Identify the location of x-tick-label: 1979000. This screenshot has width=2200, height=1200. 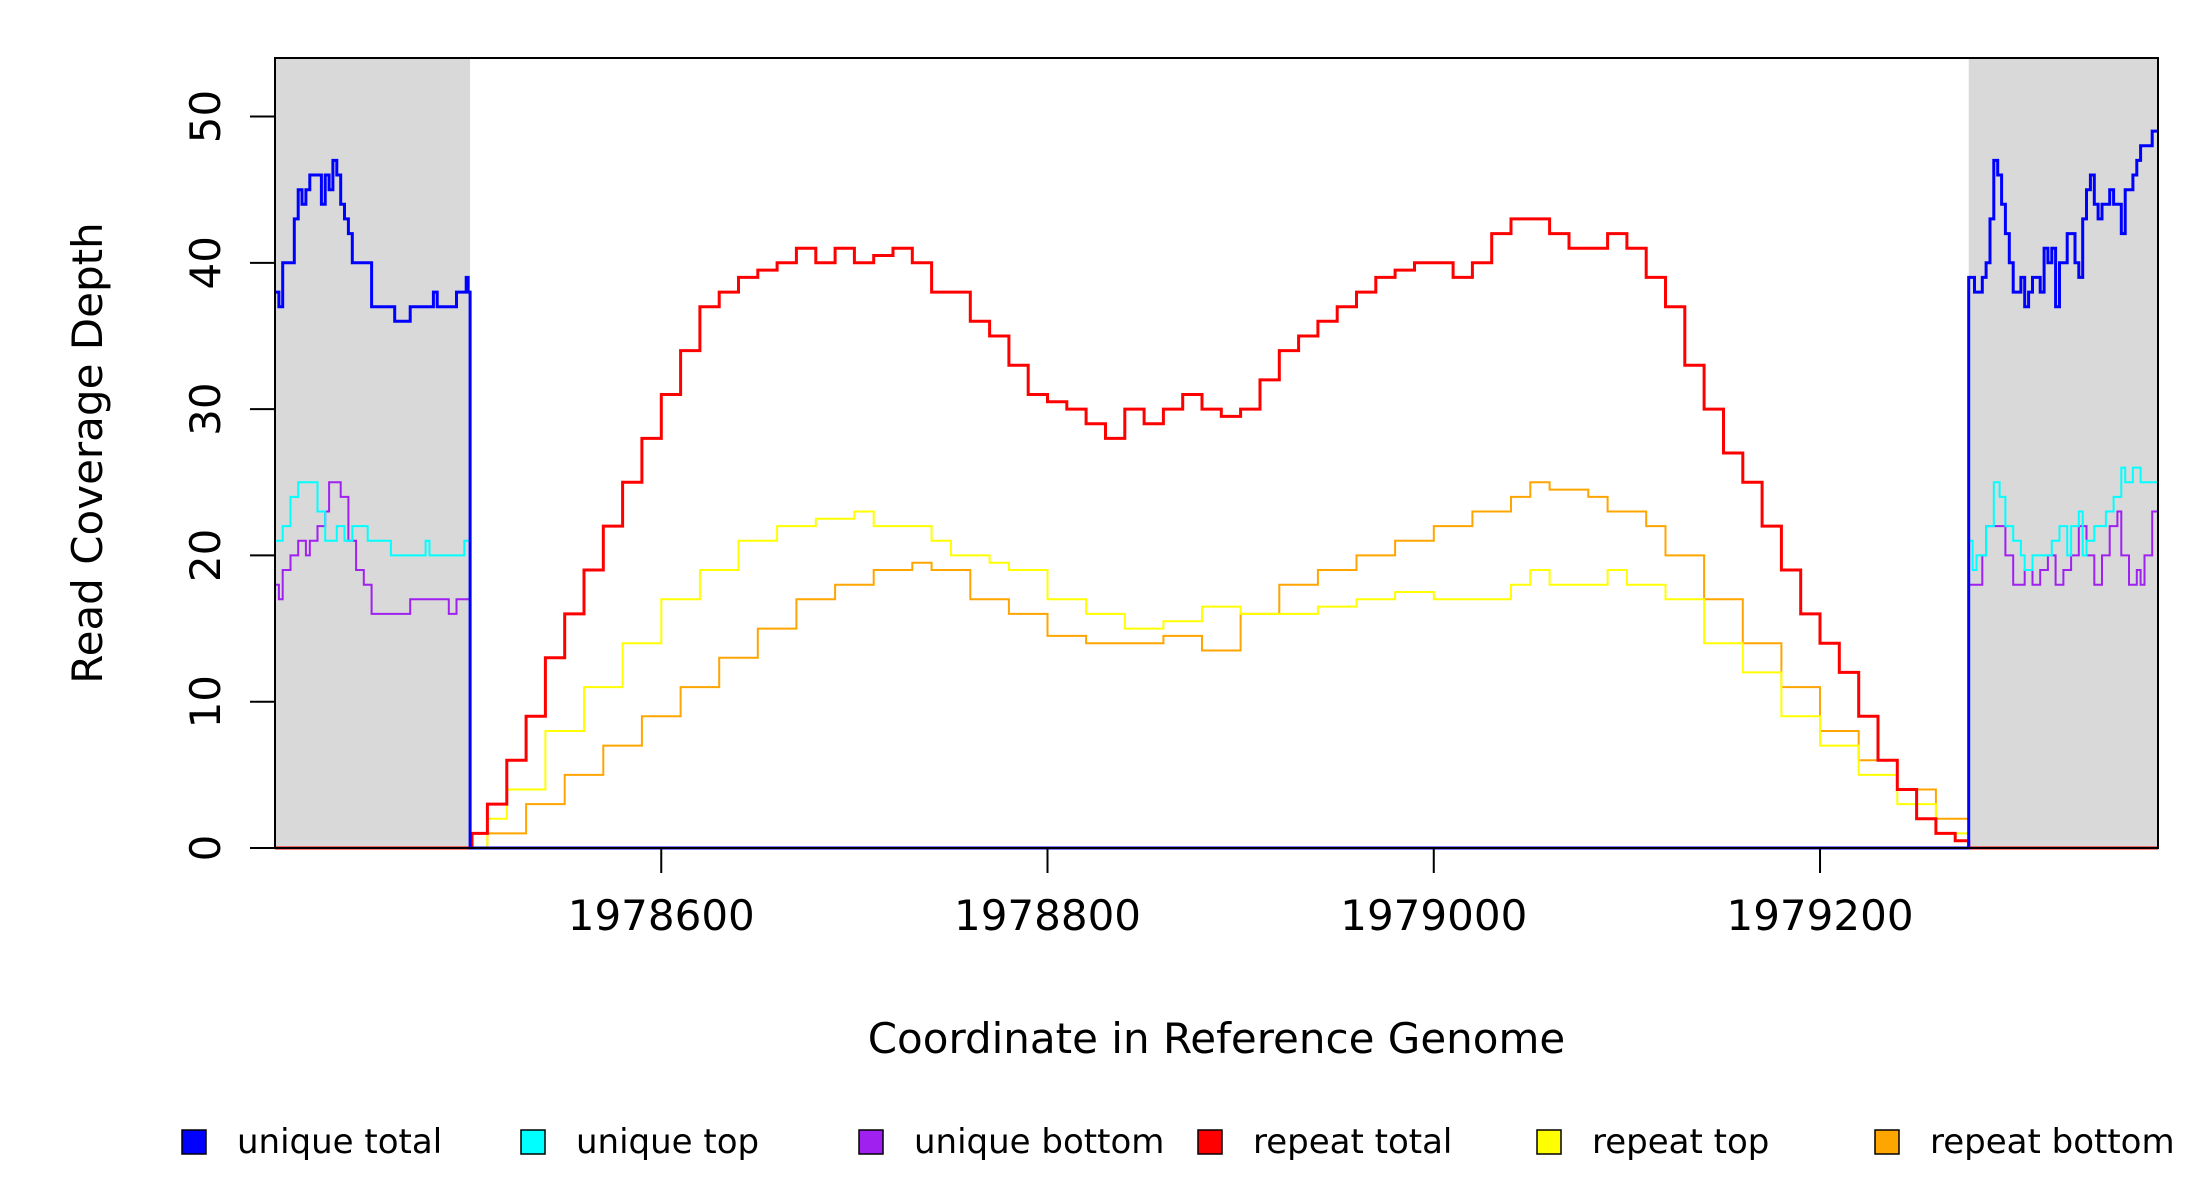
(1433, 915).